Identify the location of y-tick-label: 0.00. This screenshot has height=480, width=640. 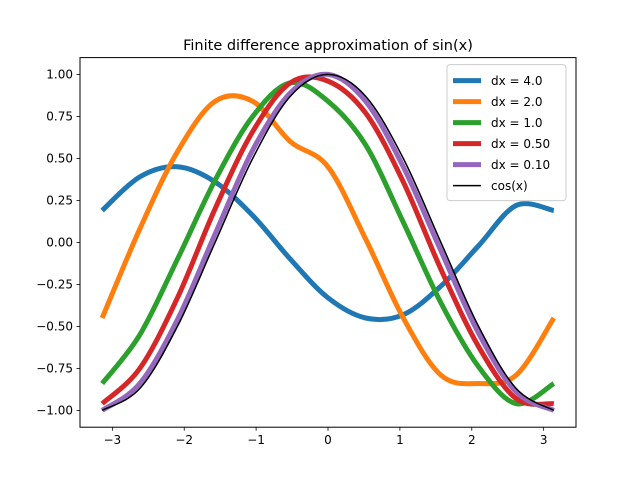
(59, 243).